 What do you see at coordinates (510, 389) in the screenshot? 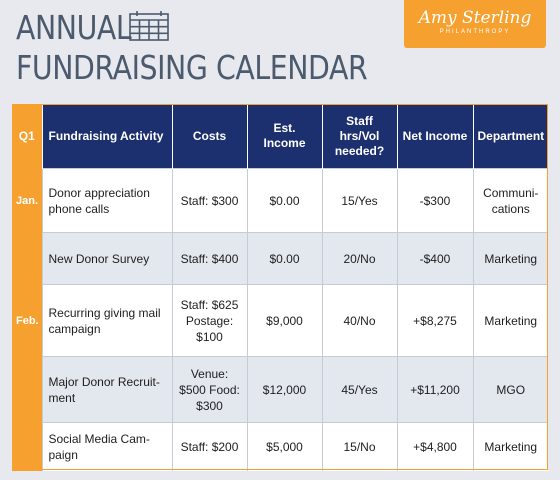
I see `department-cell: MGO` at bounding box center [510, 389].